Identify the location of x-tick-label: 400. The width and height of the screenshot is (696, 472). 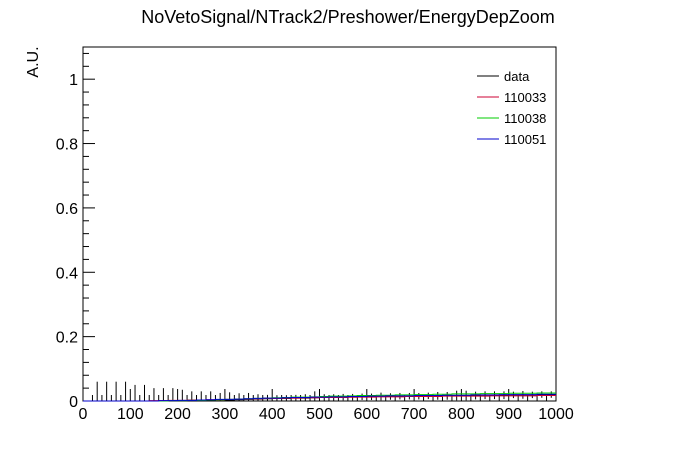
(272, 414).